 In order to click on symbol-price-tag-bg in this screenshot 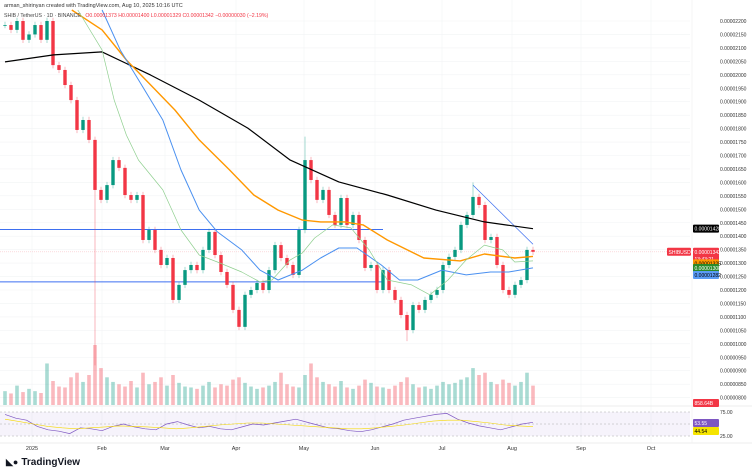, I will do `click(679, 251)`.